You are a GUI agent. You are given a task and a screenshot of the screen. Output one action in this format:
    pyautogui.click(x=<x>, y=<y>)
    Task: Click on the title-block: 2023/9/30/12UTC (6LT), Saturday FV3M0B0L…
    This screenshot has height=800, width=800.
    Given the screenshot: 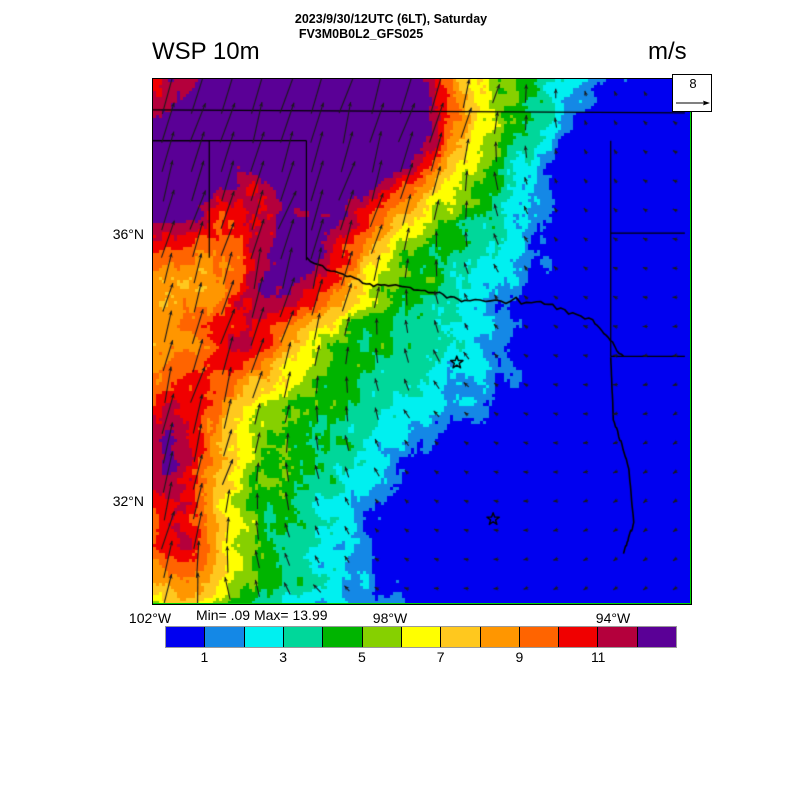 What is the action you would take?
    pyautogui.click(x=400, y=27)
    